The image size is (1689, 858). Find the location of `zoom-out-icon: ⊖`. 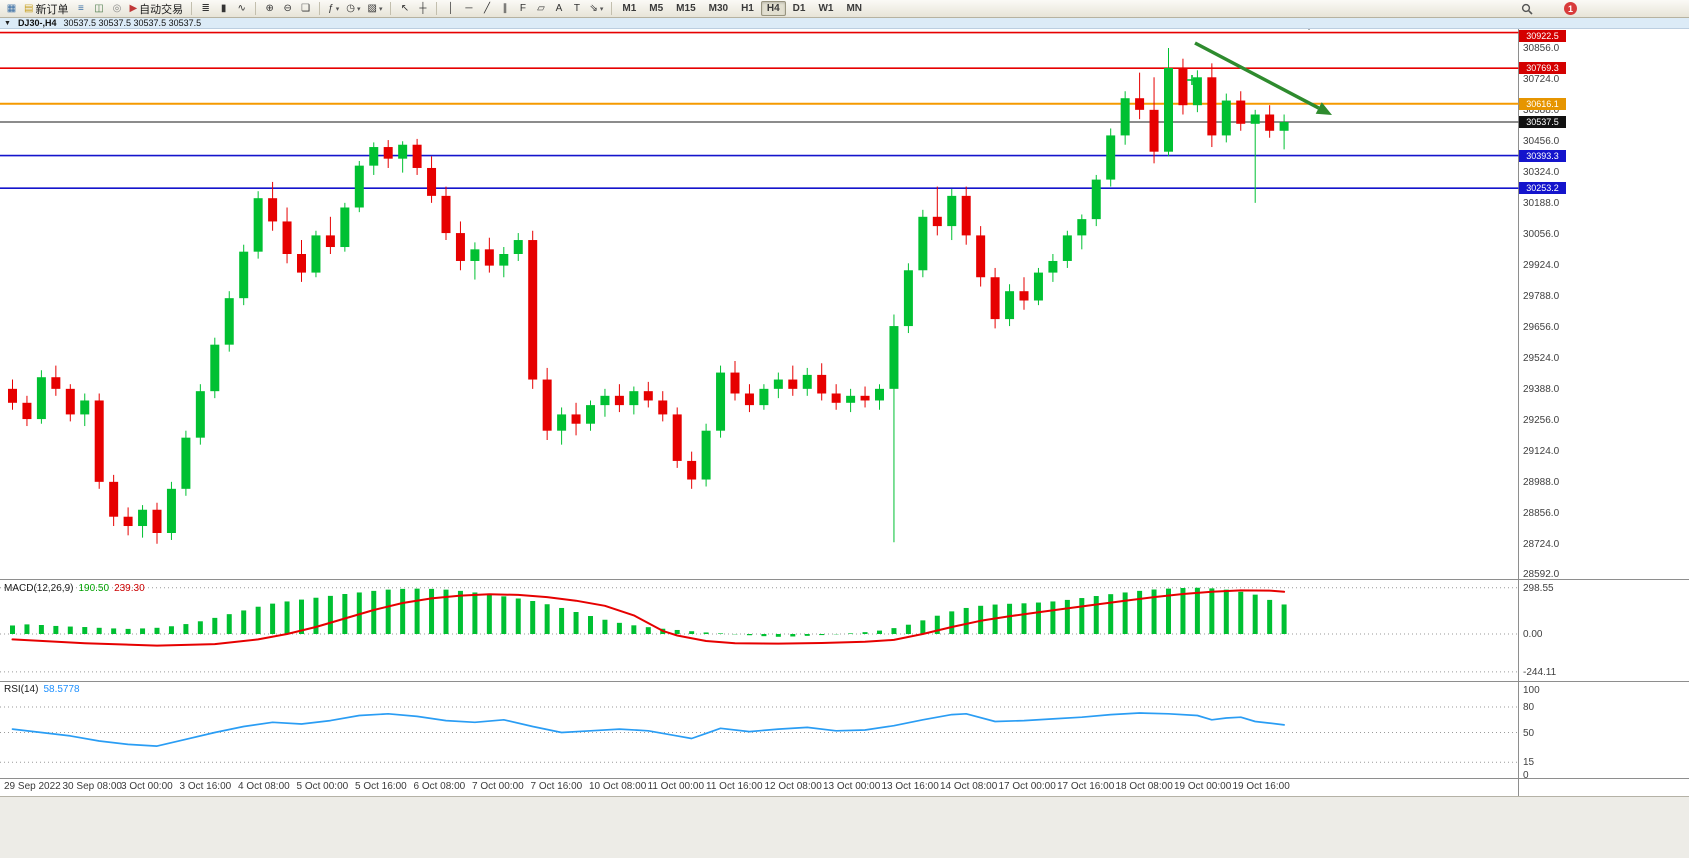

zoom-out-icon: ⊖ is located at coordinates (287, 8).